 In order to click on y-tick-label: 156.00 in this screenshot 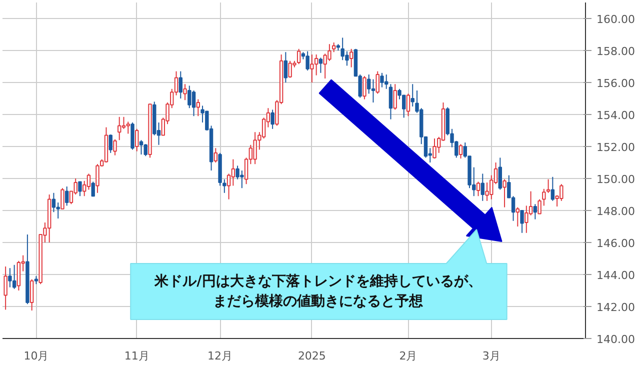, I will do `click(615, 83)`.